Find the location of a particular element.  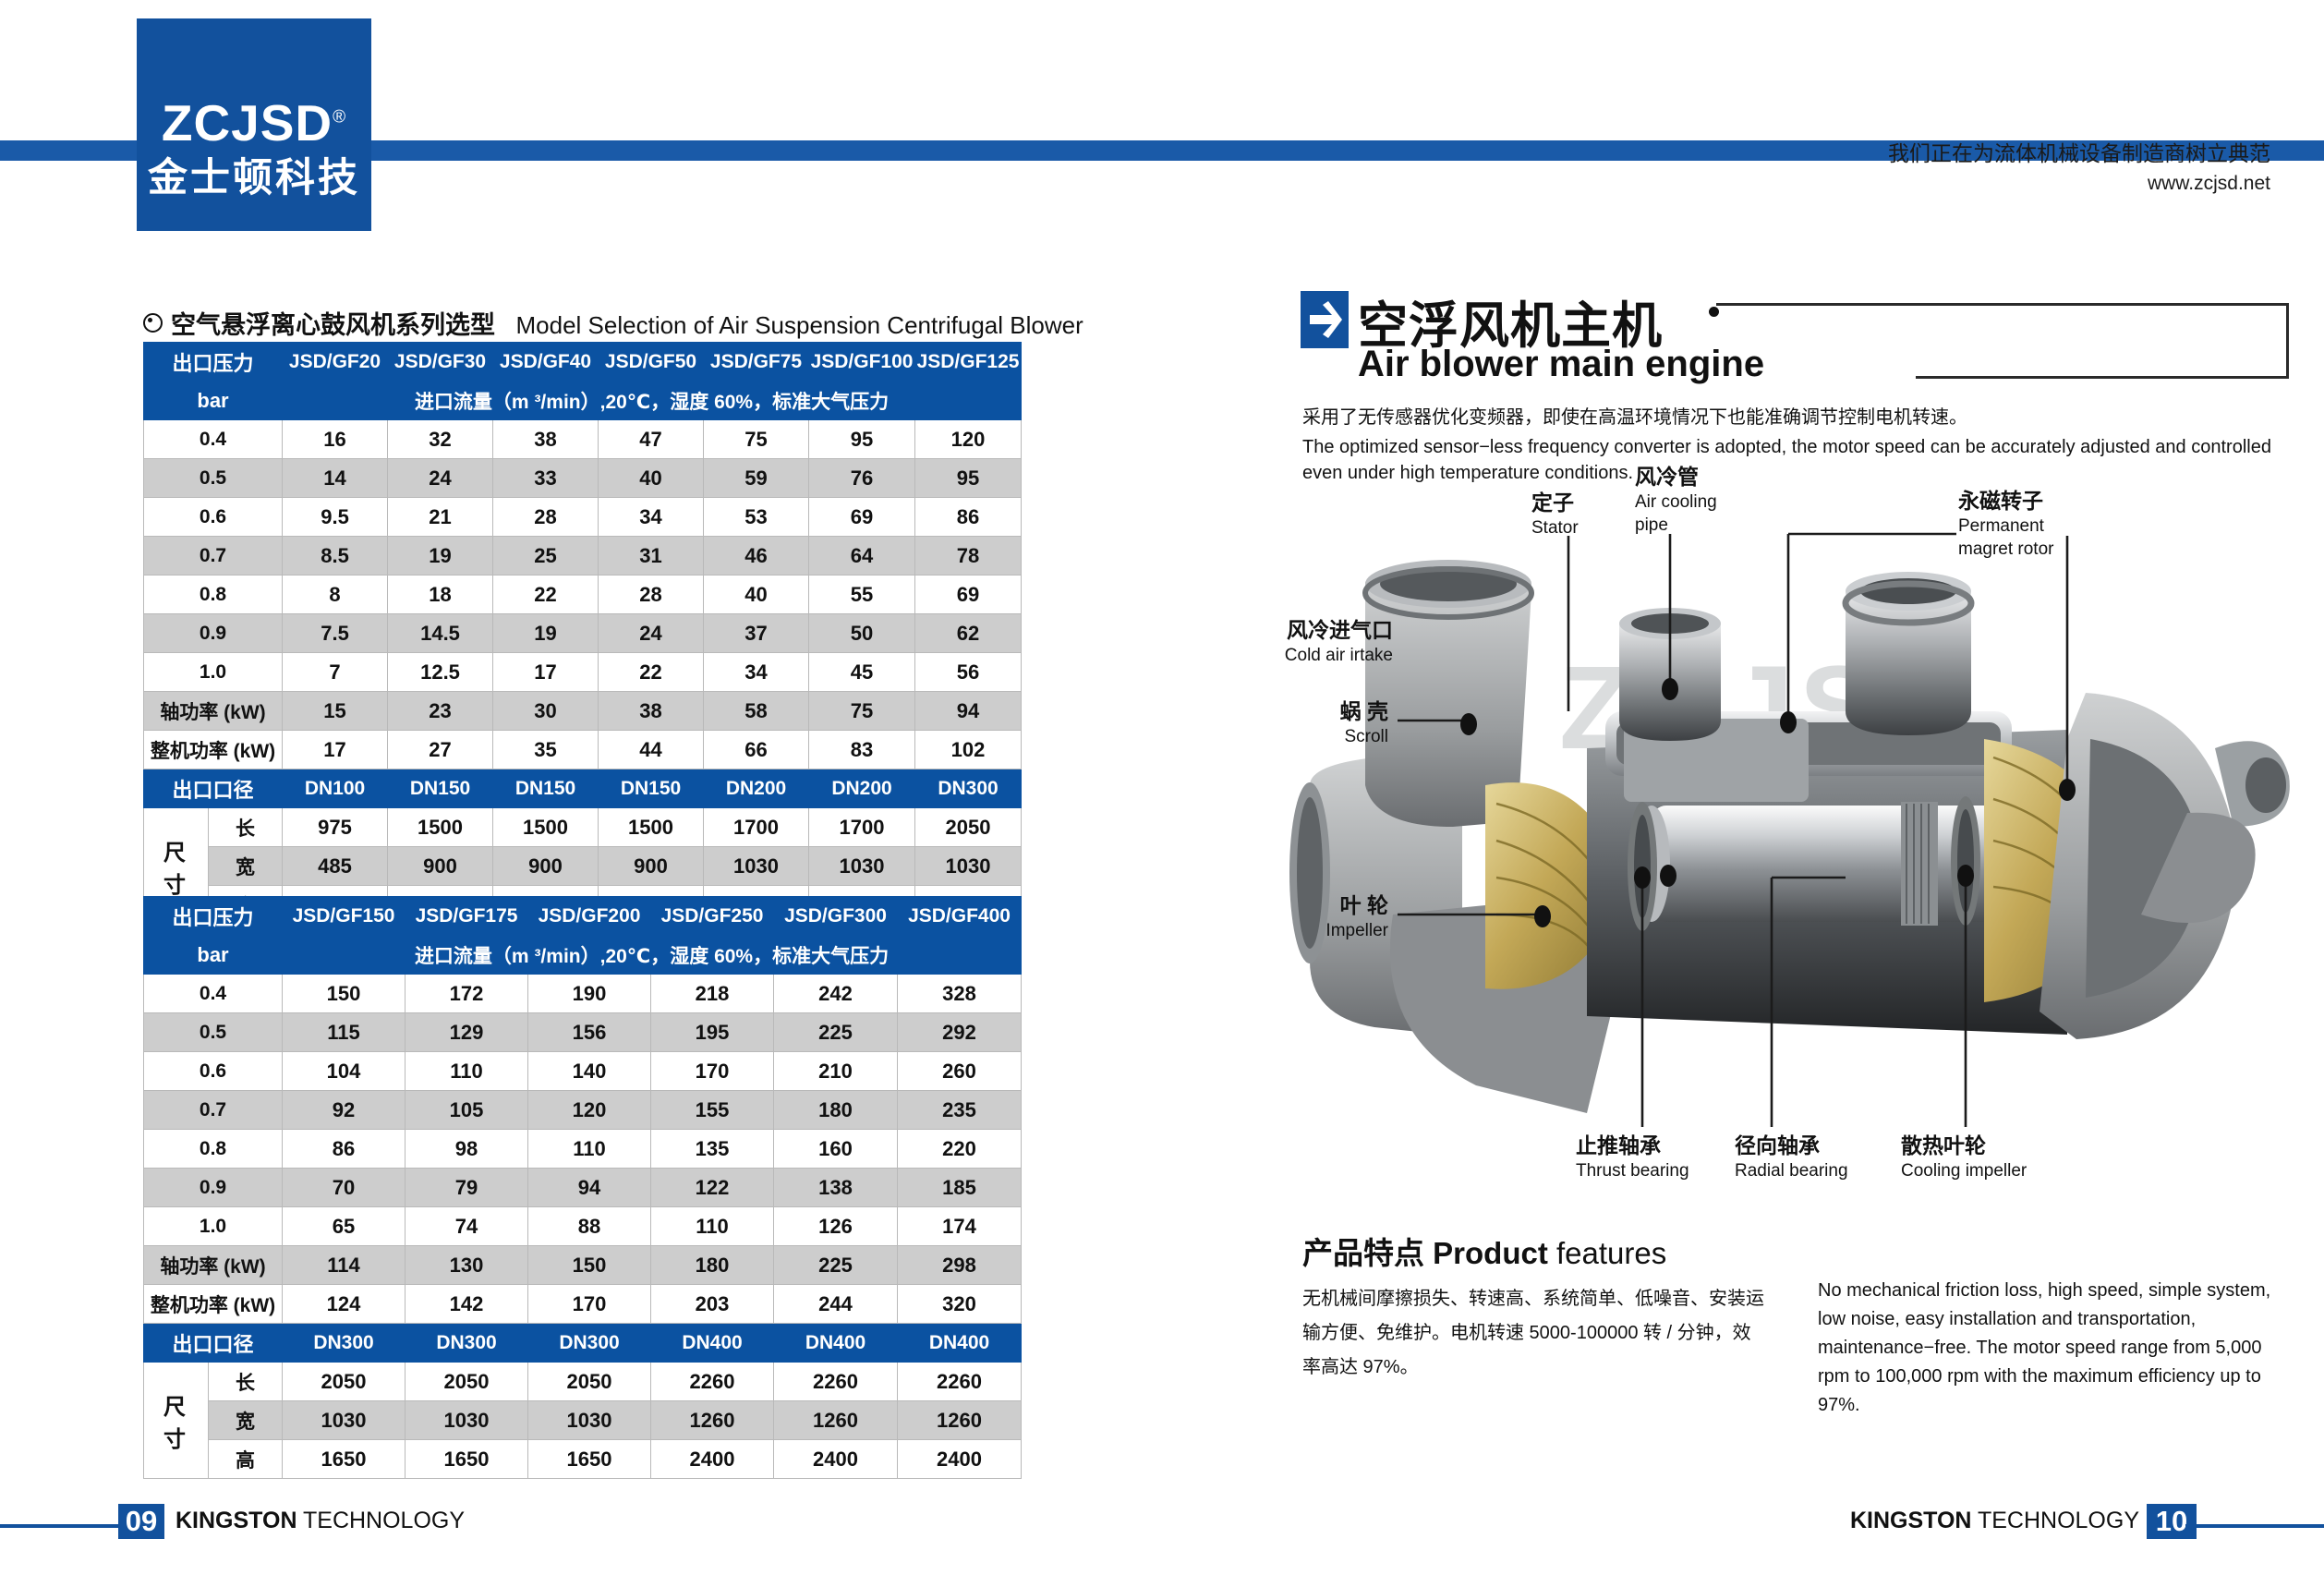

table-cell: 59 is located at coordinates (756, 478).